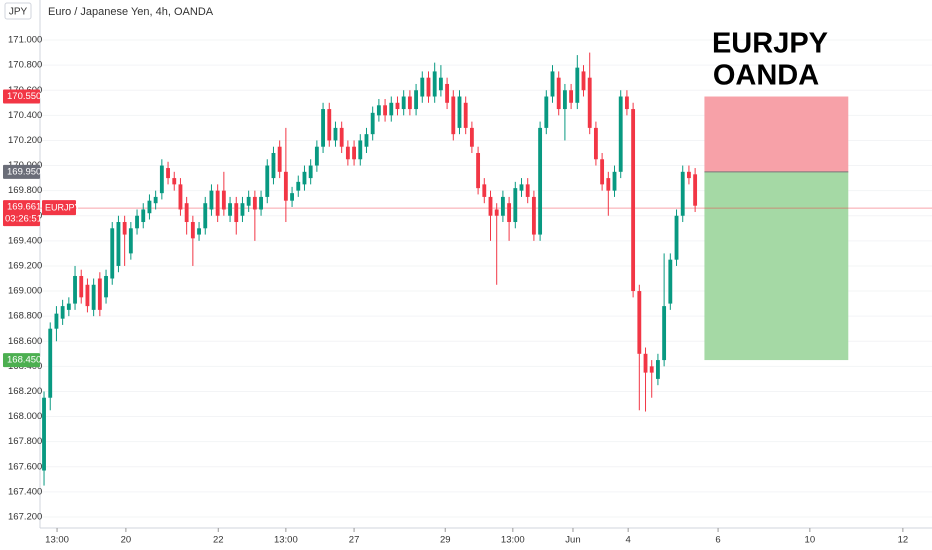  What do you see at coordinates (770, 44) in the screenshot?
I see `annotation: EURJPY` at bounding box center [770, 44].